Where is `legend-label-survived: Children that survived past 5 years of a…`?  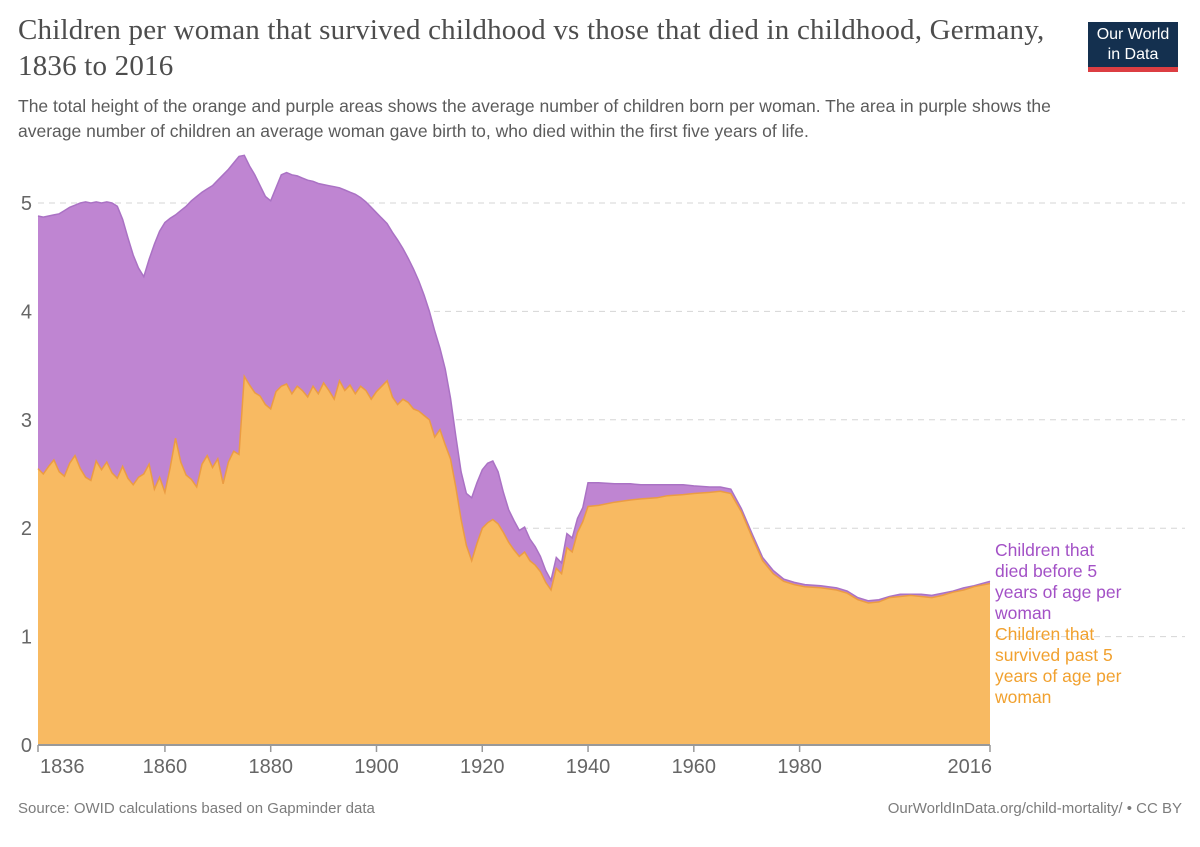 legend-label-survived: Children that survived past 5 years of a… is located at coordinates (1058, 665).